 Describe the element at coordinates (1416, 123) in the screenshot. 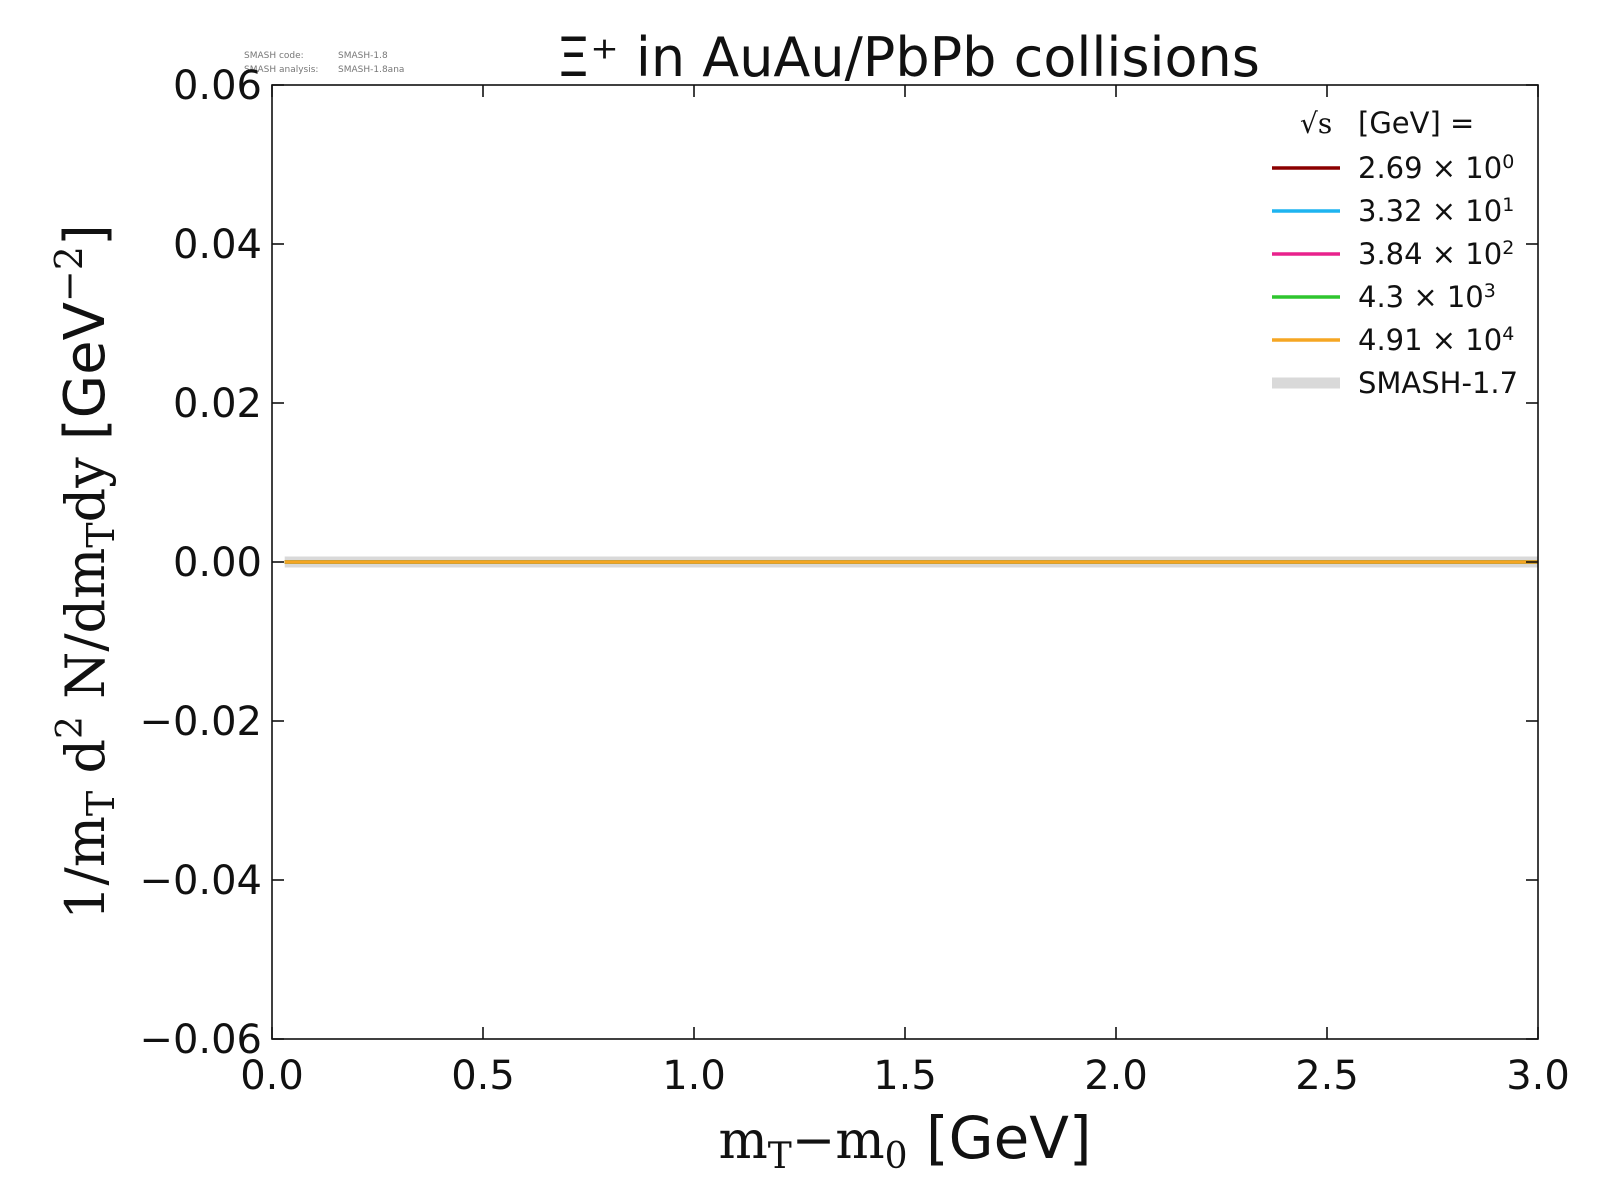

I see `legend-header-unit: [GeV] =` at that location.